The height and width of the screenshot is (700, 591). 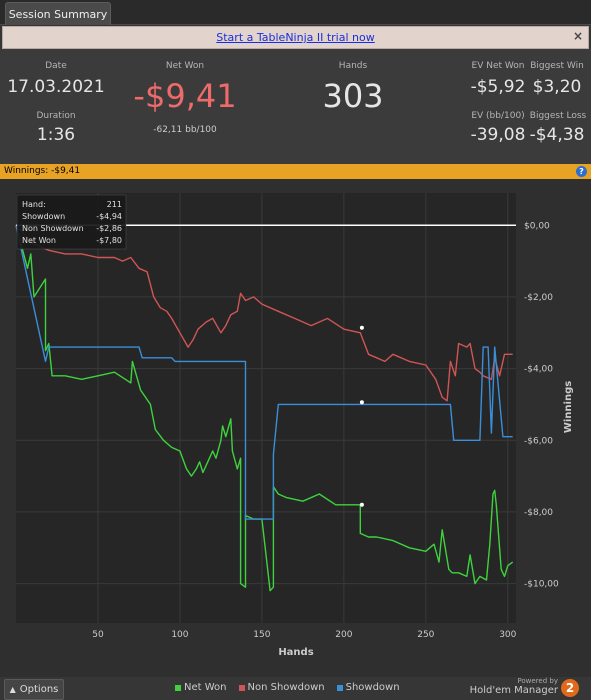 What do you see at coordinates (538, 441) in the screenshot?
I see `y-tick-label: -$6,00` at bounding box center [538, 441].